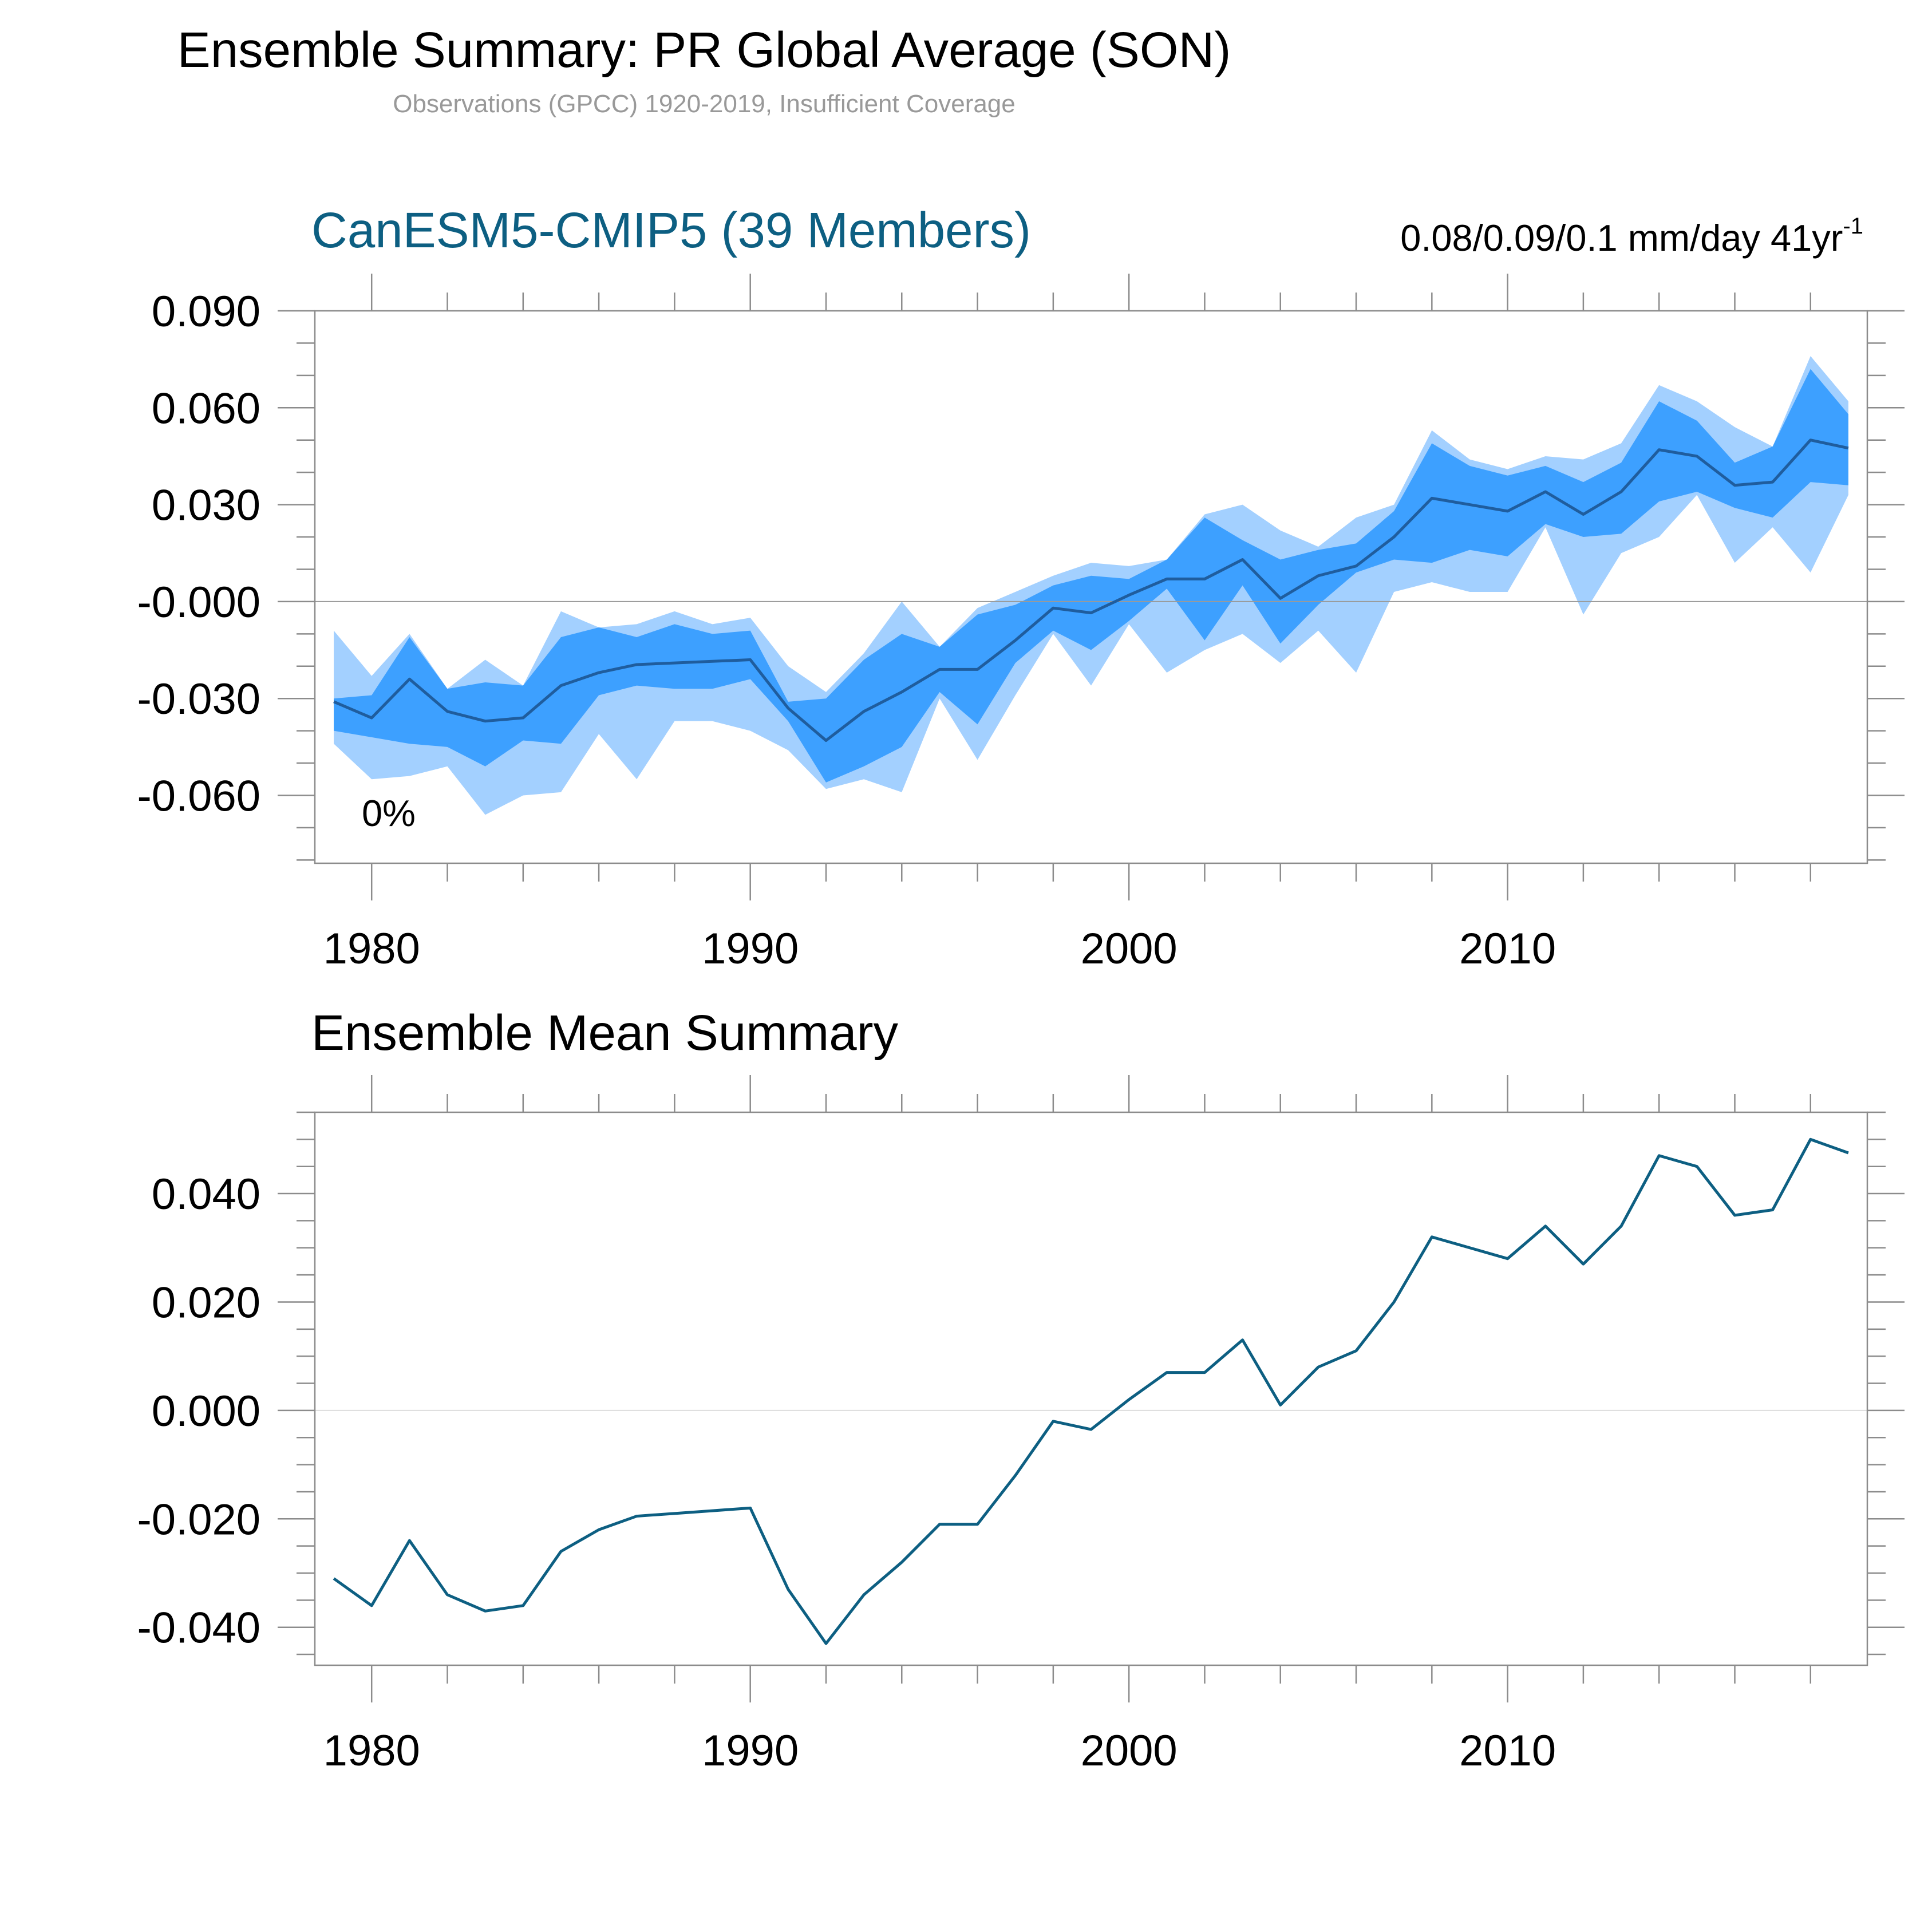 This screenshot has height=1932, width=1932. Describe the element at coordinates (1853, 226) in the screenshot. I see `trend-label-superscript: -1` at that location.